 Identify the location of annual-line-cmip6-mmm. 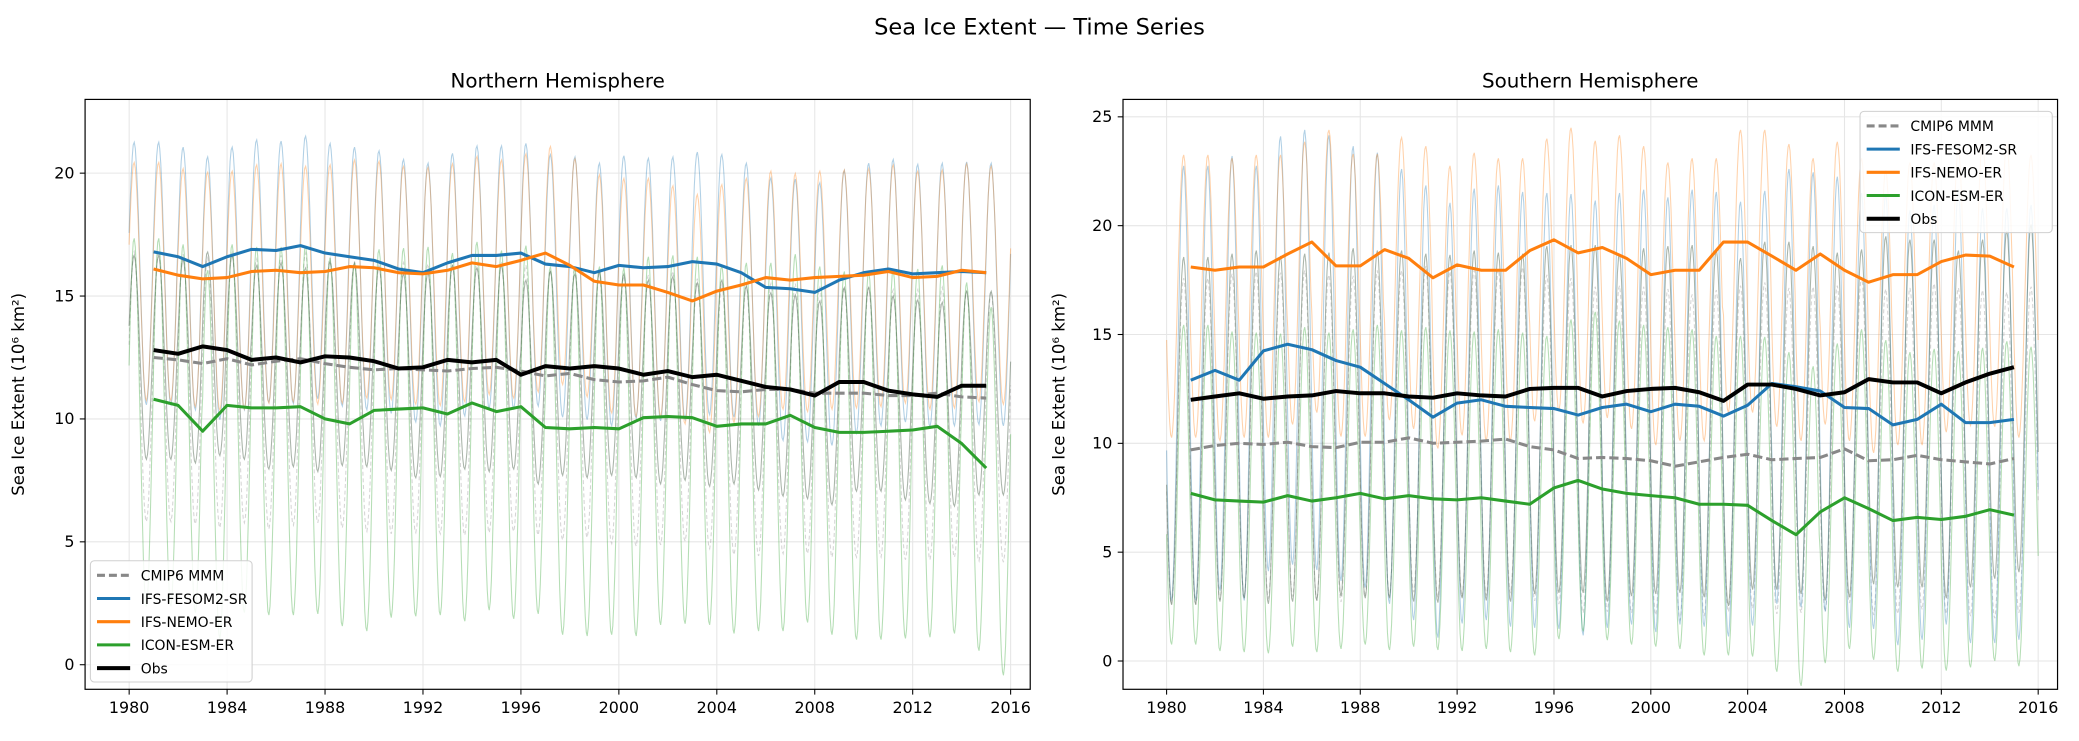
(1602, 452).